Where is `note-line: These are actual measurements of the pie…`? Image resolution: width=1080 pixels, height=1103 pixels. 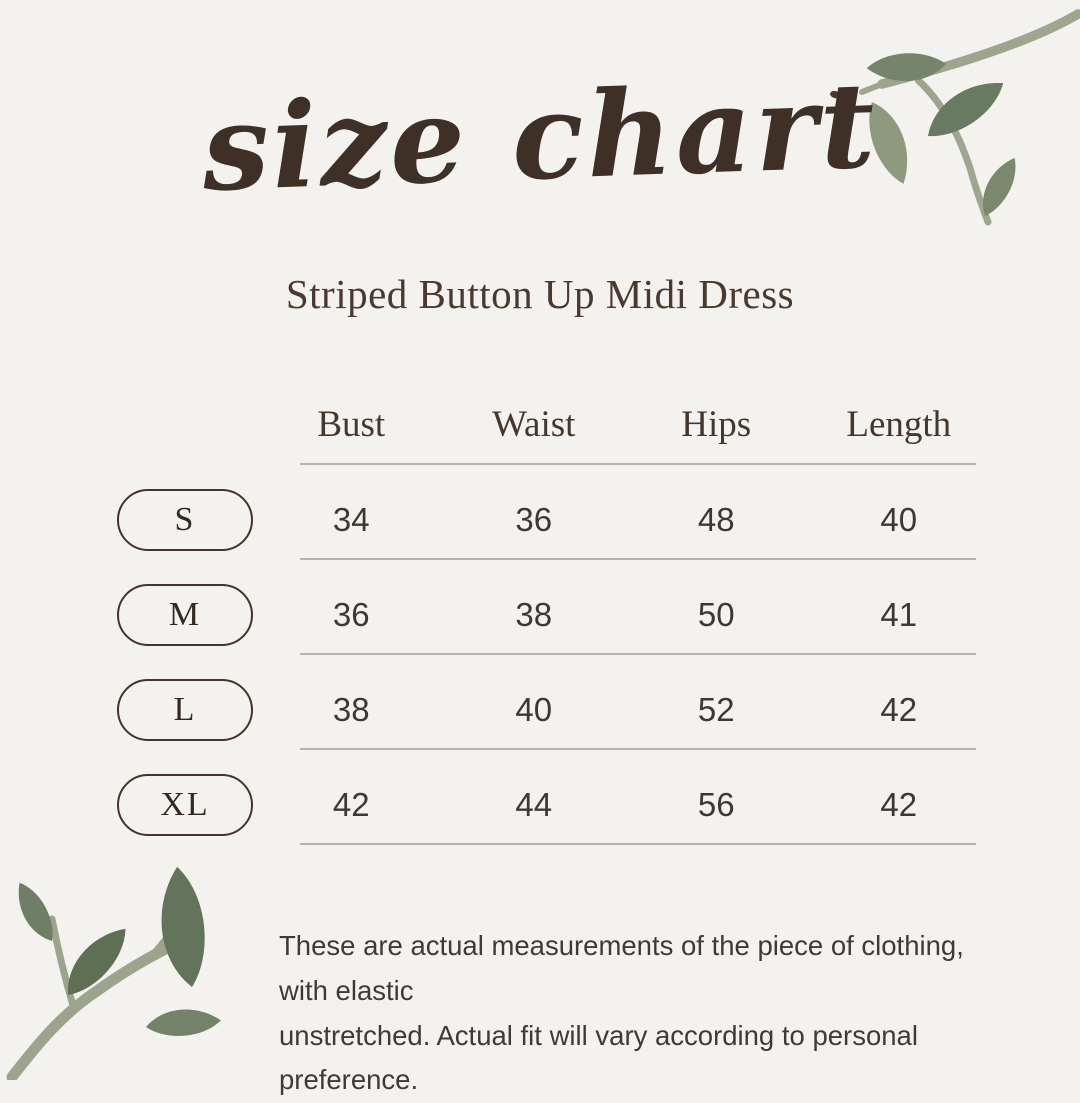 note-line: These are actual measurements of the pie… is located at coordinates (621, 968).